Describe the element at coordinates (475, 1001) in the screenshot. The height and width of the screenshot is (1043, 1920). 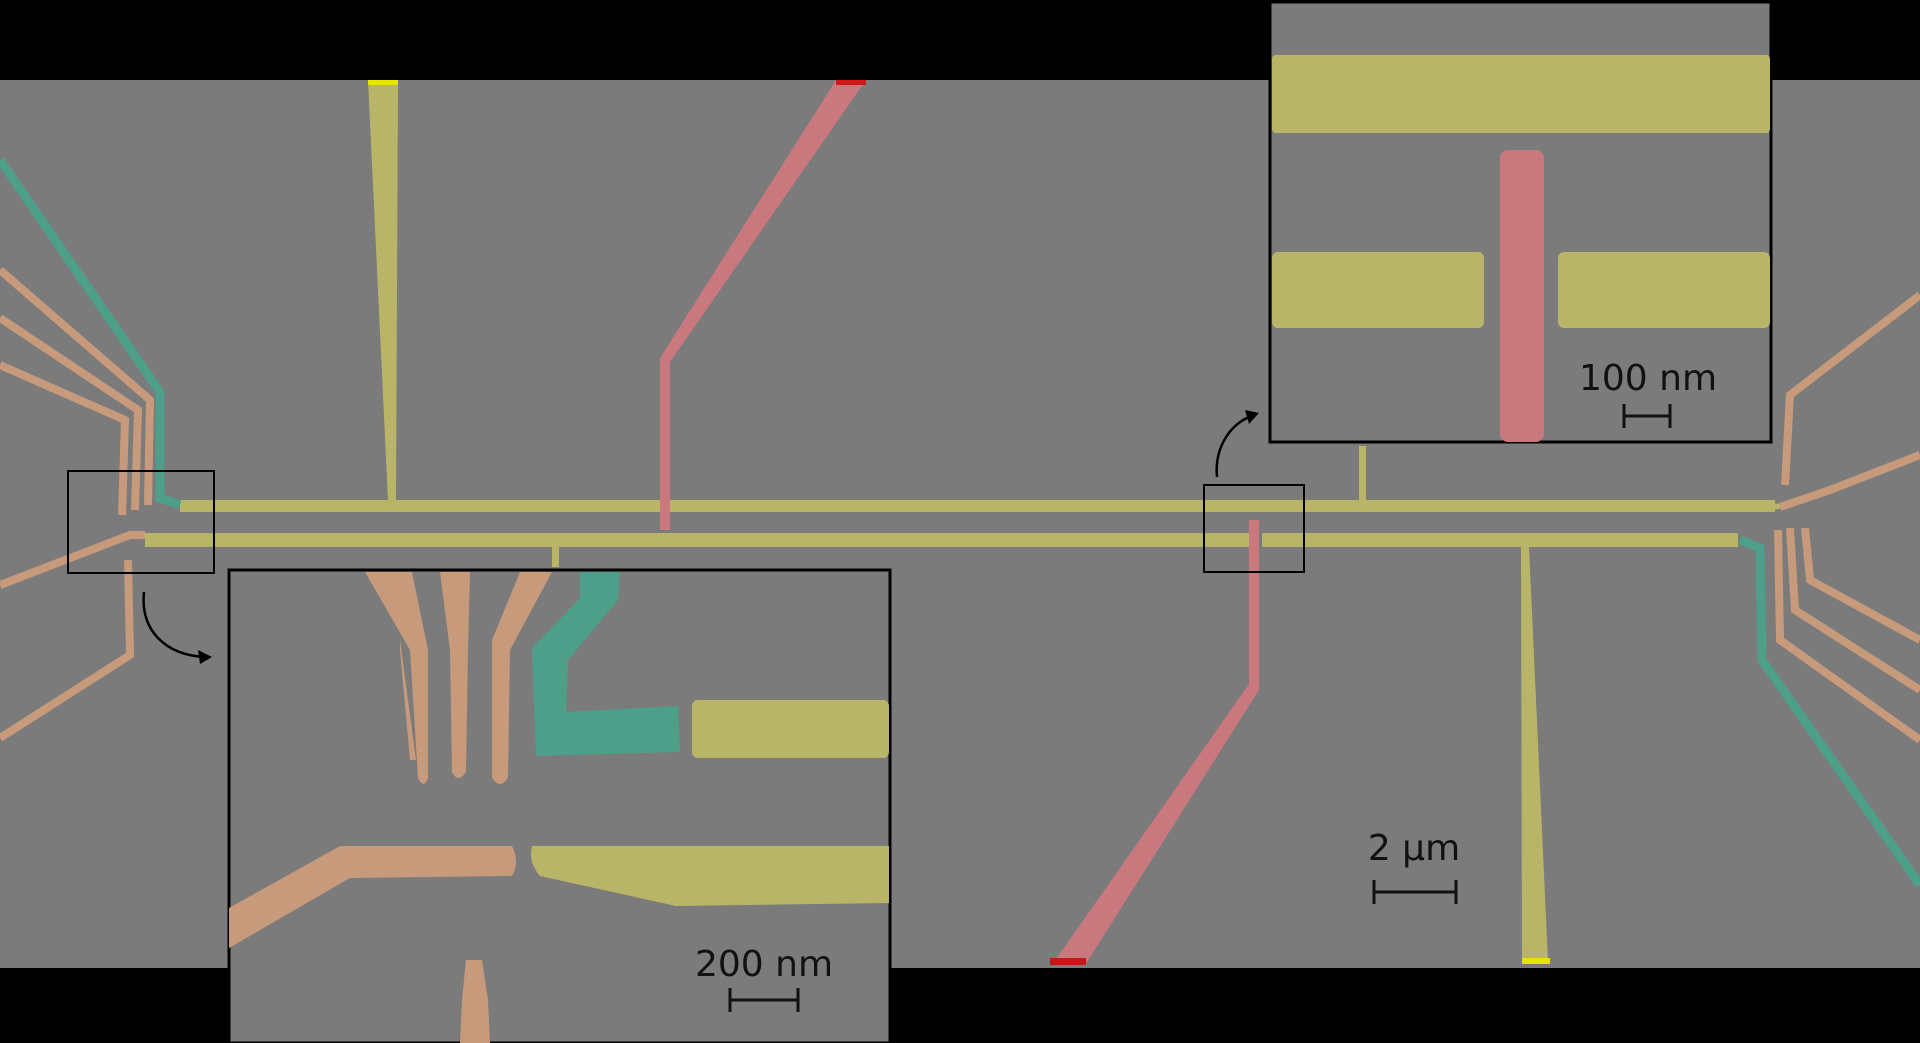
I see `inset-left-orange-stub` at that location.